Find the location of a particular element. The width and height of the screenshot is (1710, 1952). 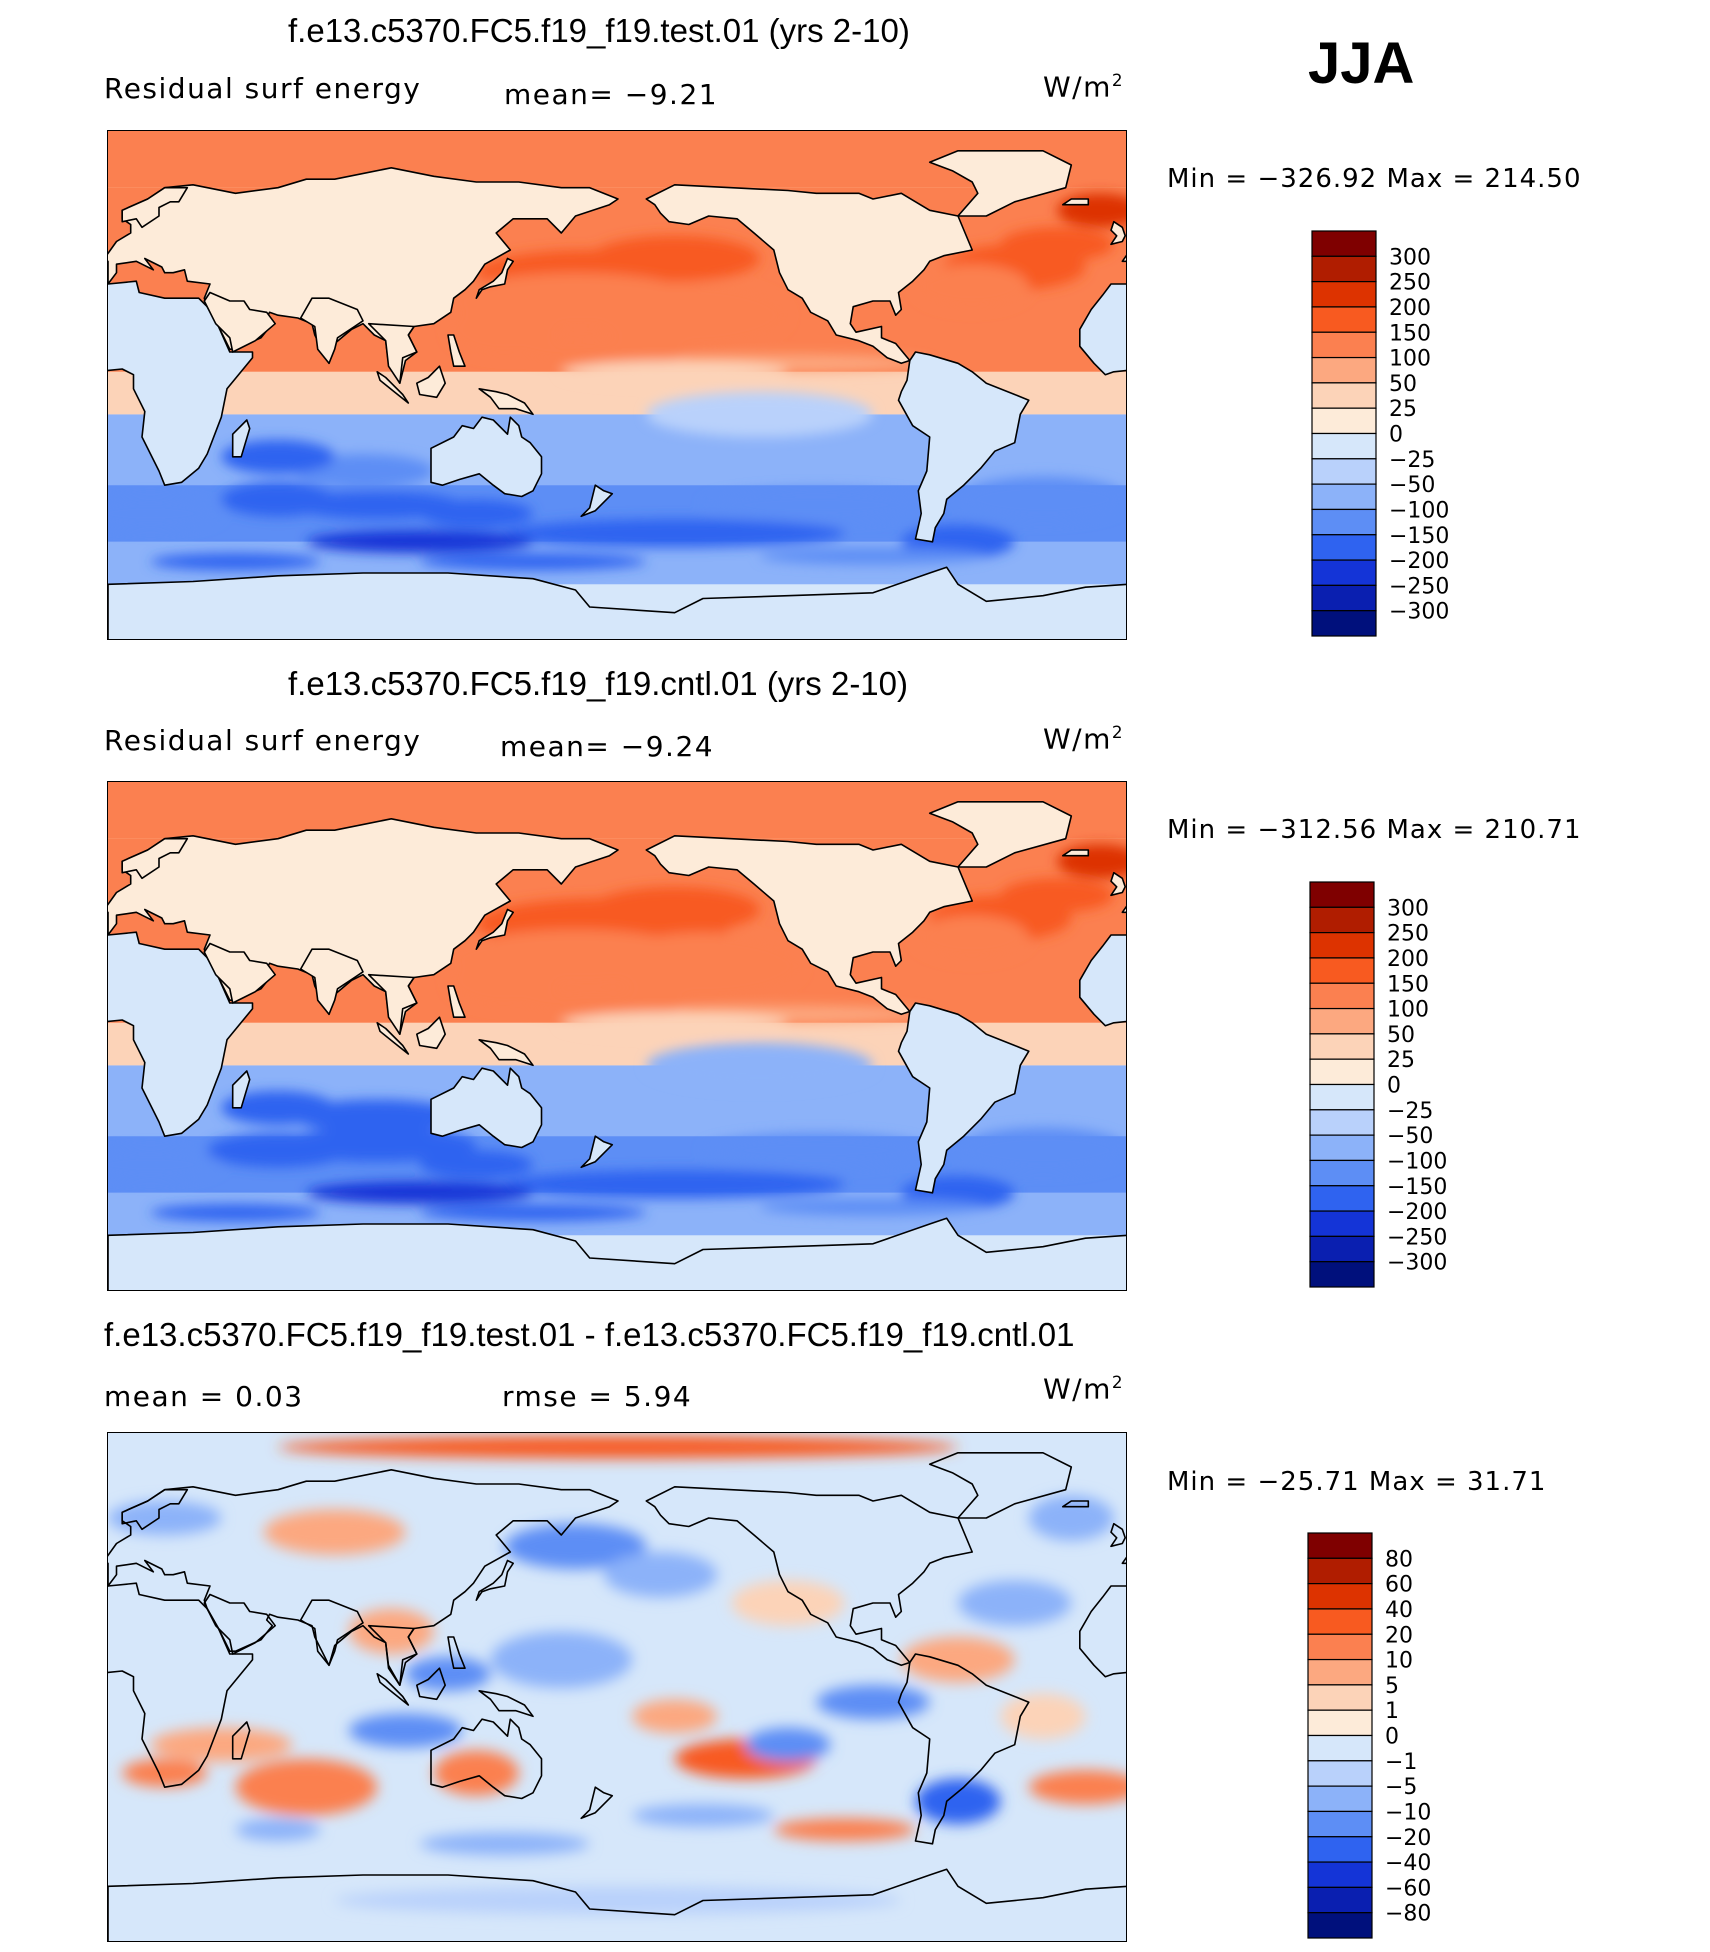

coastline-seasia is located at coordinates (392, 1655).